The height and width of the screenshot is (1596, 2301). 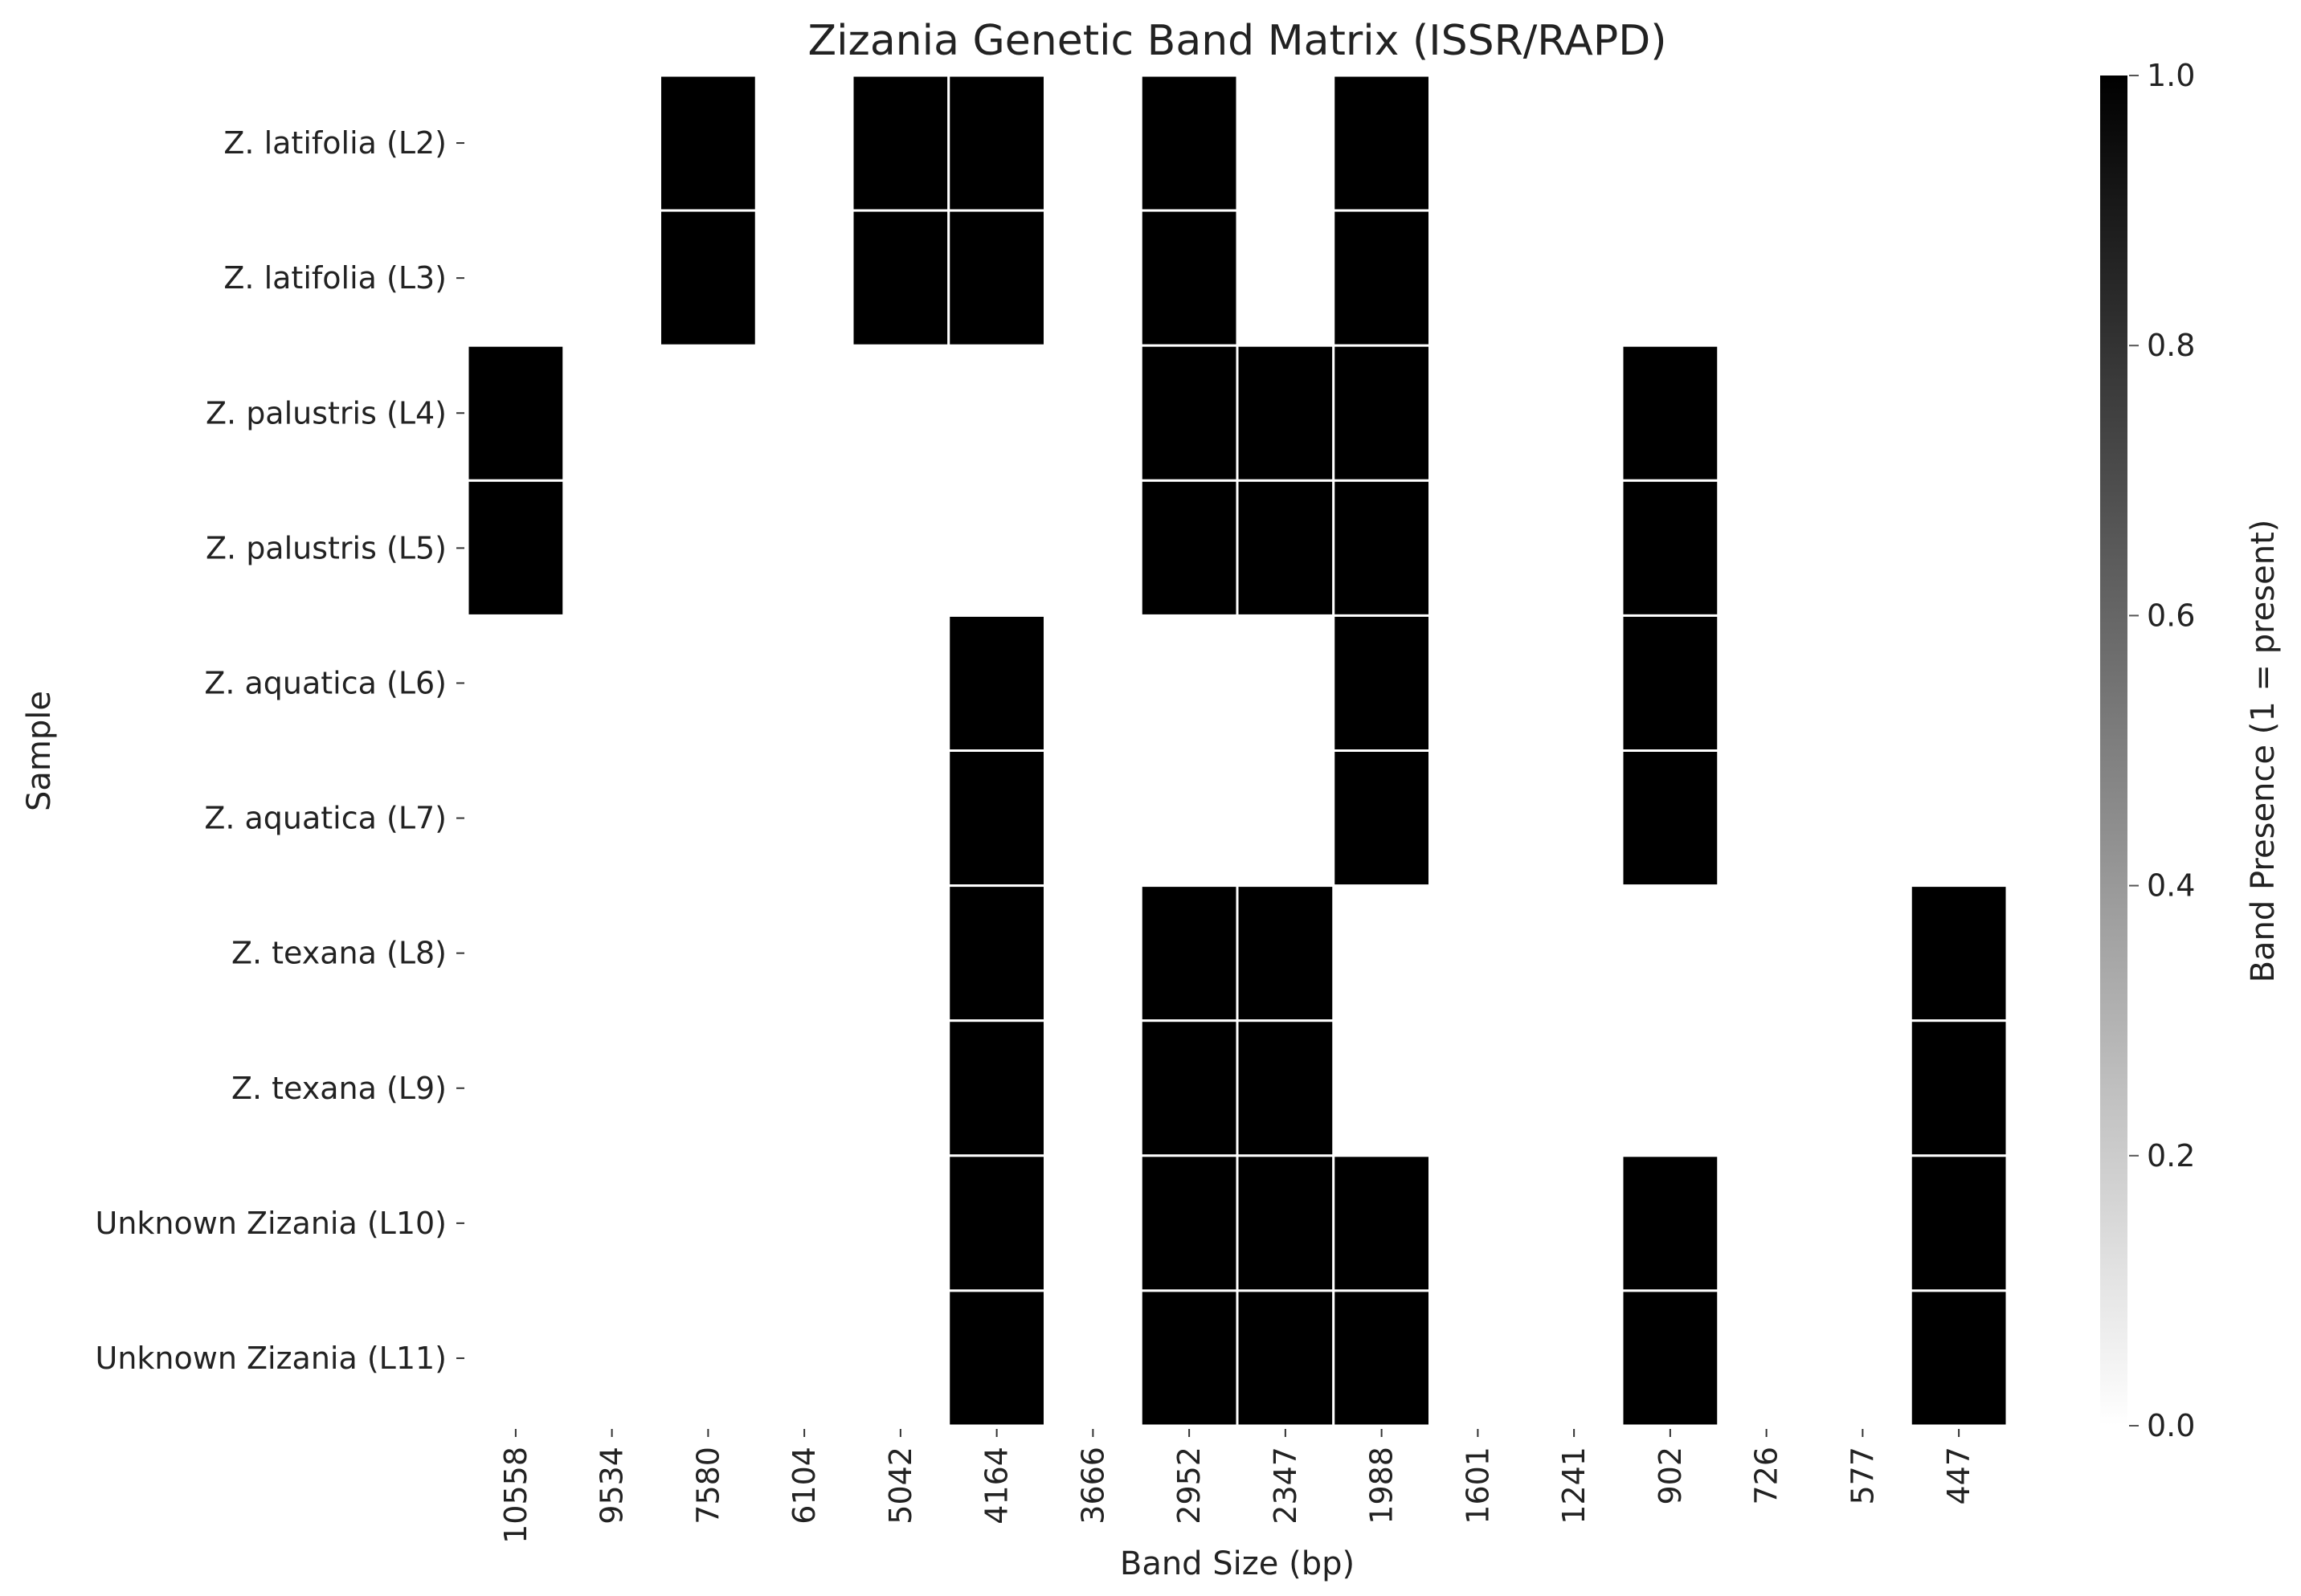 What do you see at coordinates (612, 1486) in the screenshot?
I see `x-tick-label: 9534` at bounding box center [612, 1486].